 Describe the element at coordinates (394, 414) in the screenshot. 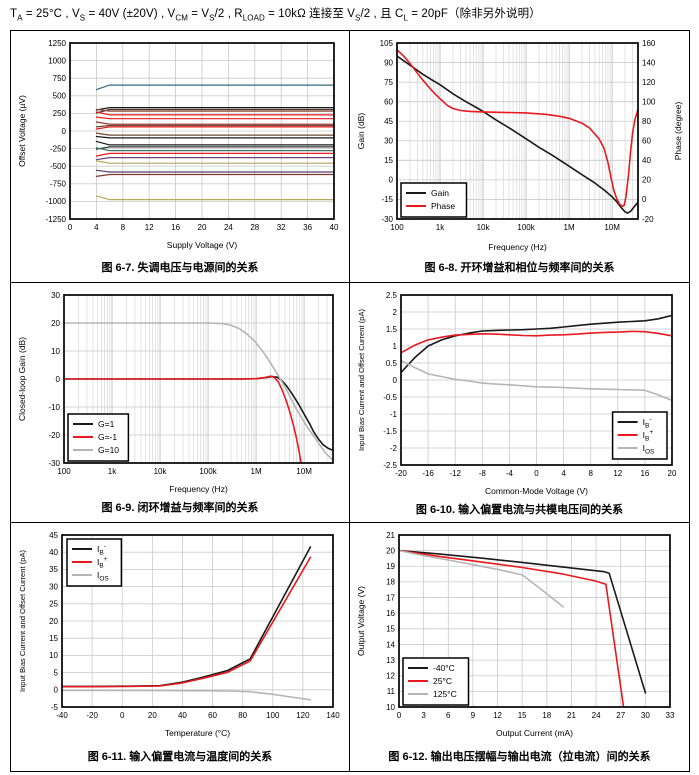

I see `svg-text: -1` at that location.